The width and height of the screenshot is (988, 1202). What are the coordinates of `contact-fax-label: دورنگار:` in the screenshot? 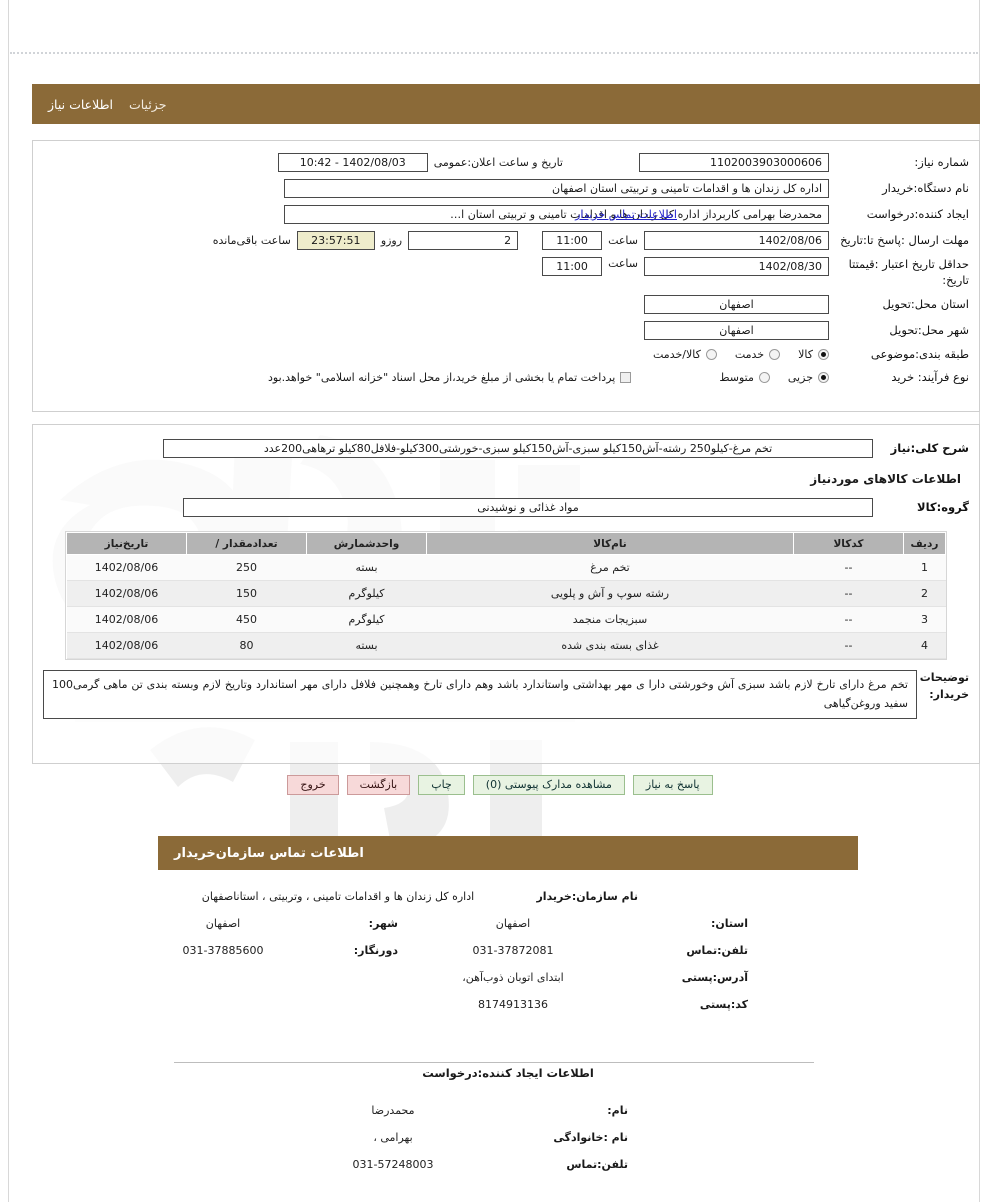 It's located at (375, 950).